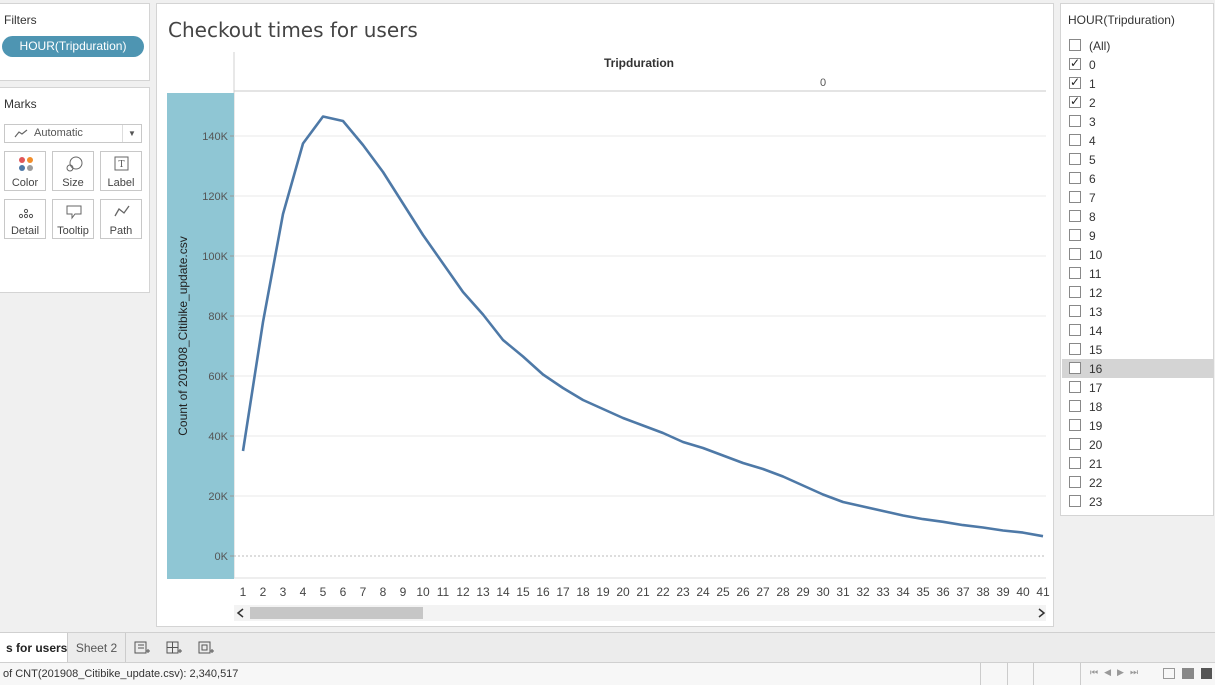 The image size is (1215, 685). Describe the element at coordinates (240, 613) in the screenshot. I see `scroll-left-icon` at that location.